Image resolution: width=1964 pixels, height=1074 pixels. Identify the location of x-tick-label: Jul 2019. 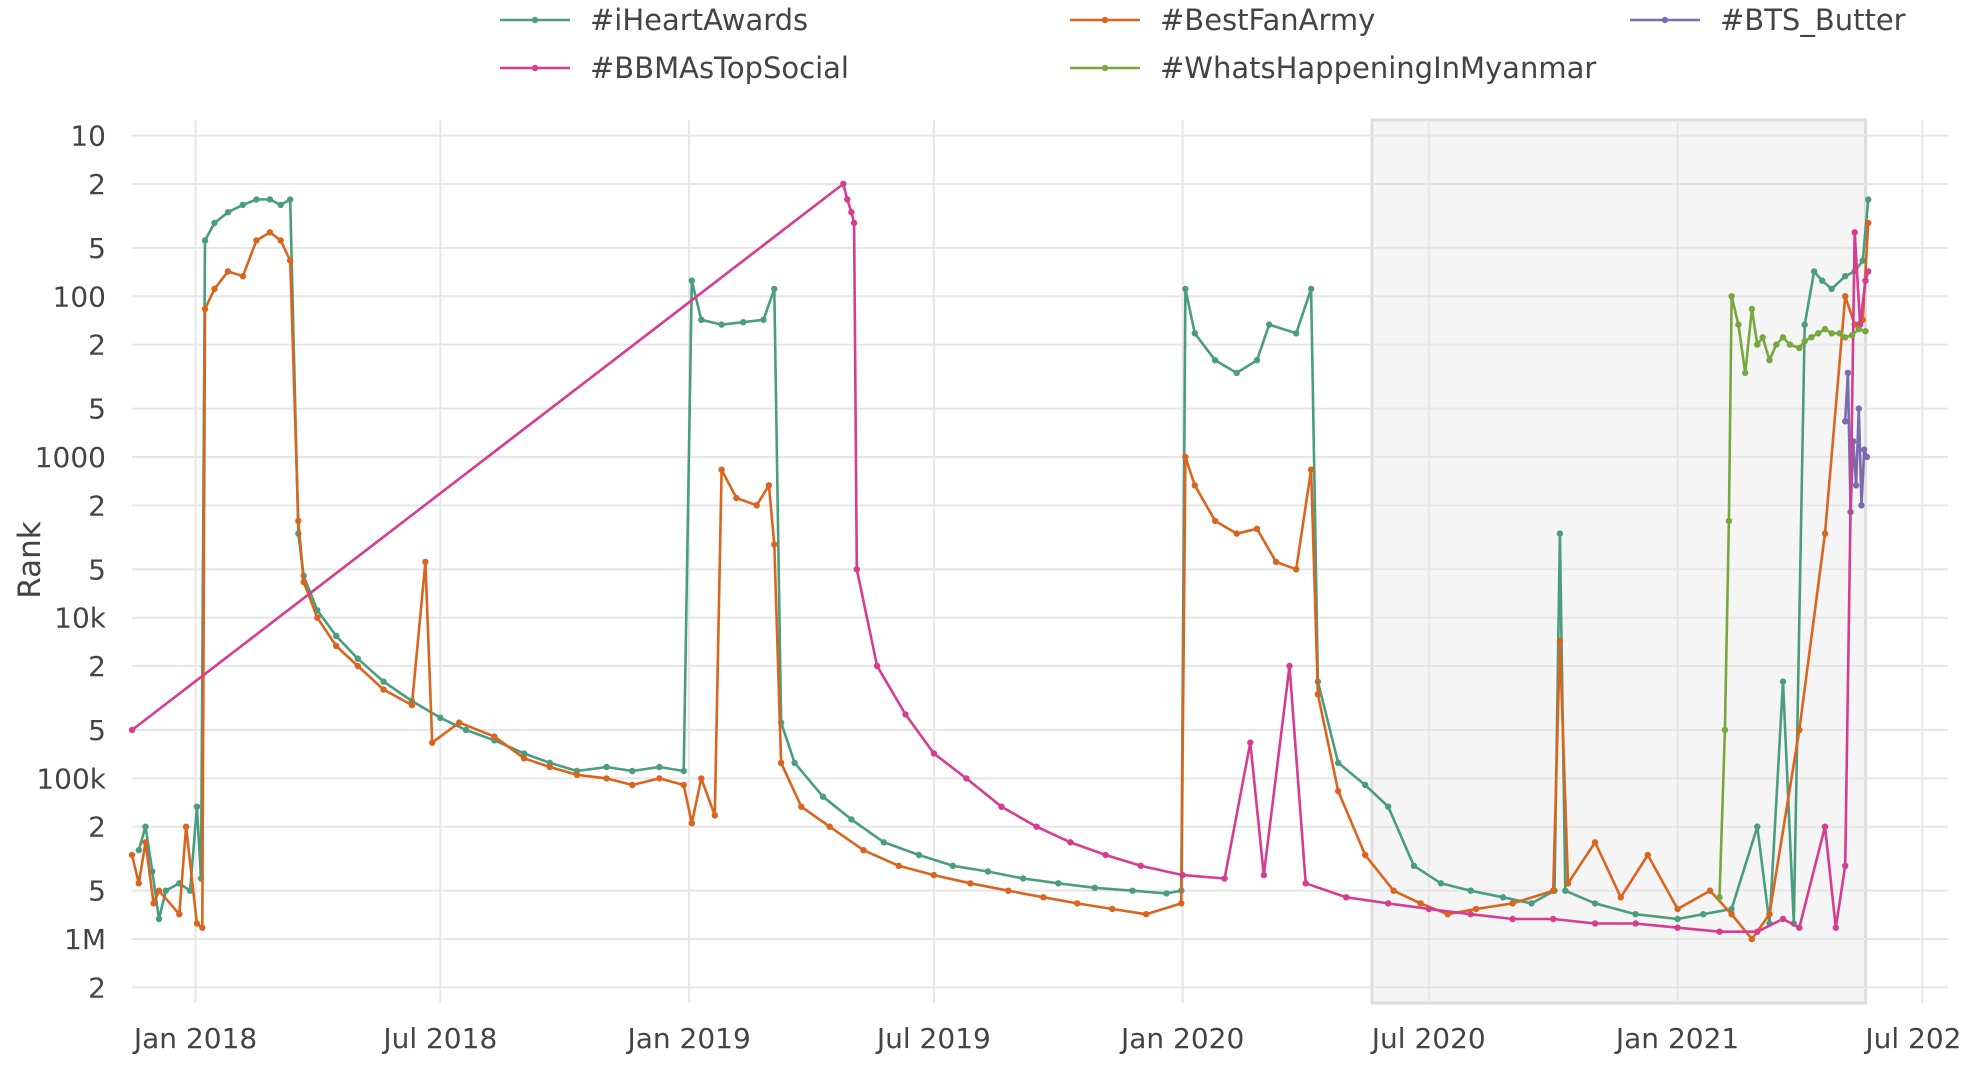
(933, 1038).